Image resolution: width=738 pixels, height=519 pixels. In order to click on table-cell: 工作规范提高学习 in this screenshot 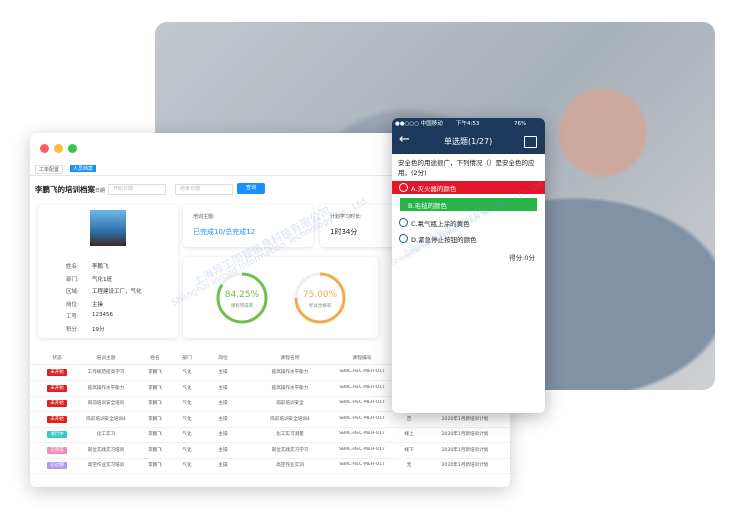, I will do `click(106, 372)`.